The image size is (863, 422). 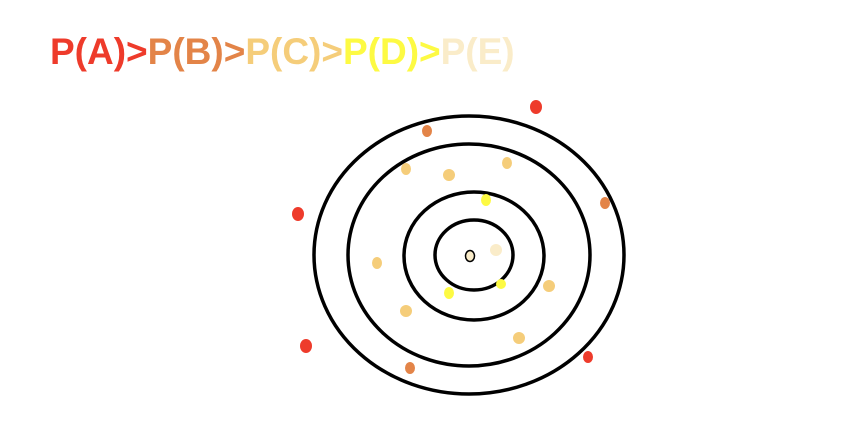 What do you see at coordinates (496, 250) in the screenshot?
I see `dot-e` at bounding box center [496, 250].